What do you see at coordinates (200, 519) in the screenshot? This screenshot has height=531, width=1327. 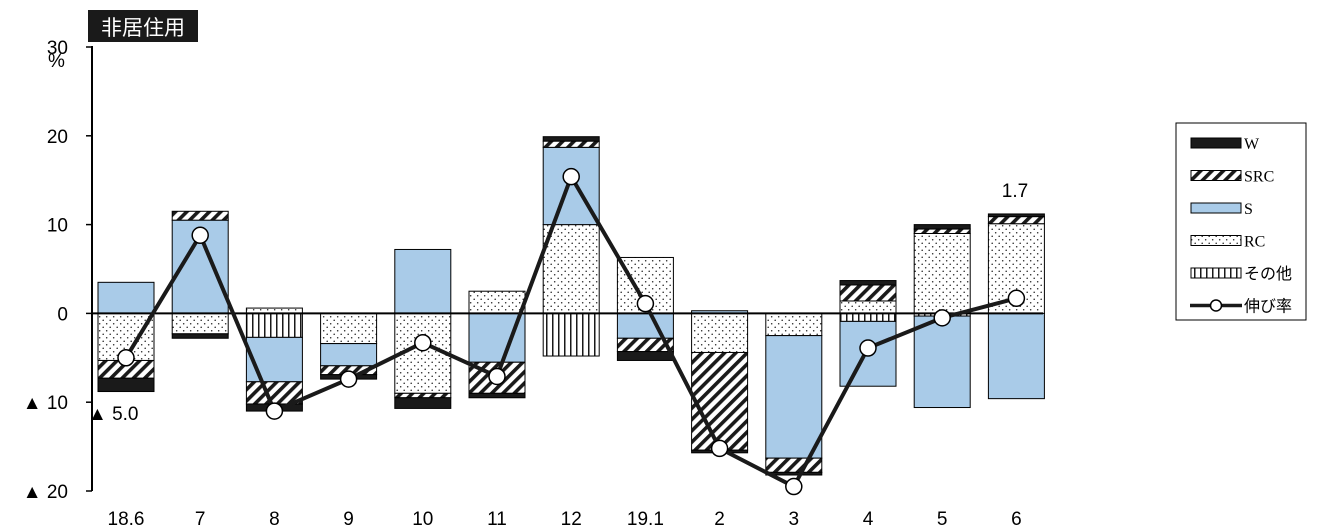 I see `x-tick-label: 7` at bounding box center [200, 519].